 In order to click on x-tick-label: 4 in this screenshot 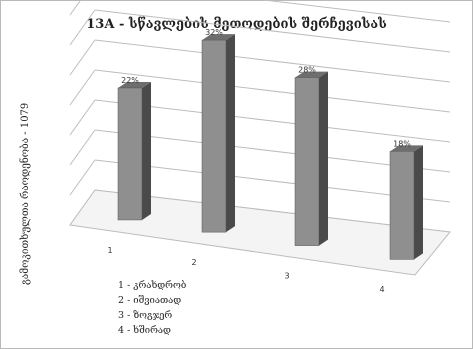, I will do `click(381, 289)`.